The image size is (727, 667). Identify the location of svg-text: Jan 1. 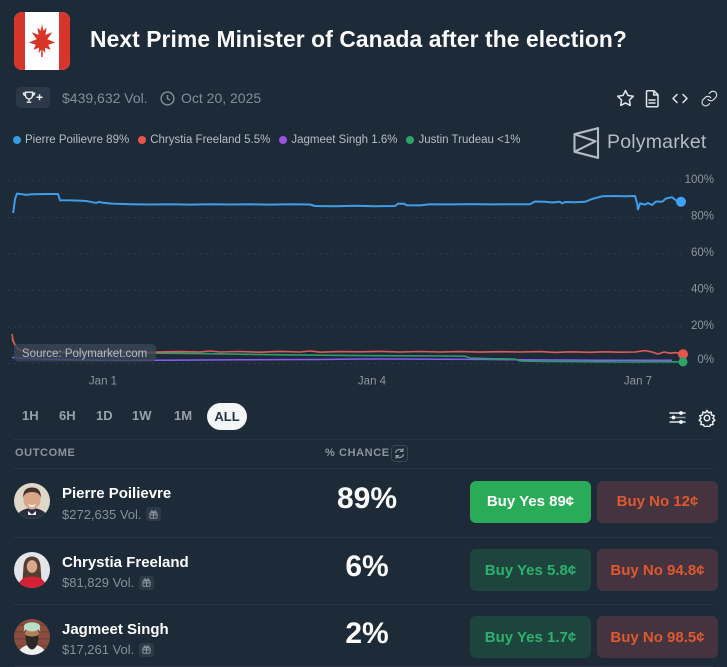
(103, 382).